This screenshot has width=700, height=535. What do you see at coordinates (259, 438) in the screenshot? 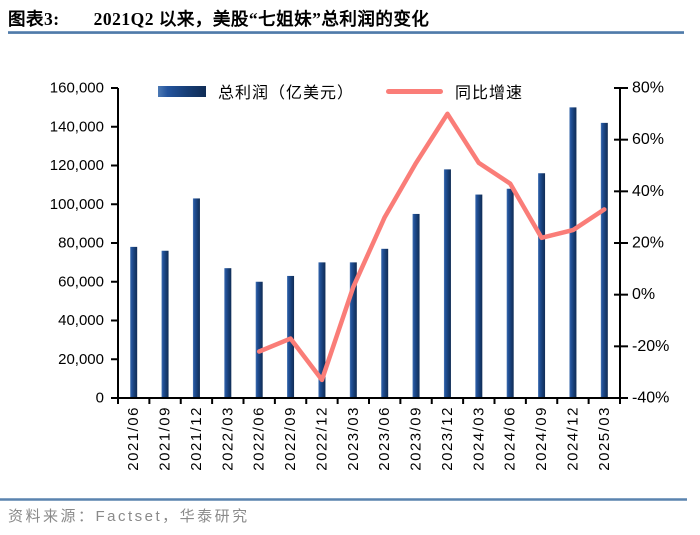
I see `x-label-2022/06: 2022/06` at bounding box center [259, 438].